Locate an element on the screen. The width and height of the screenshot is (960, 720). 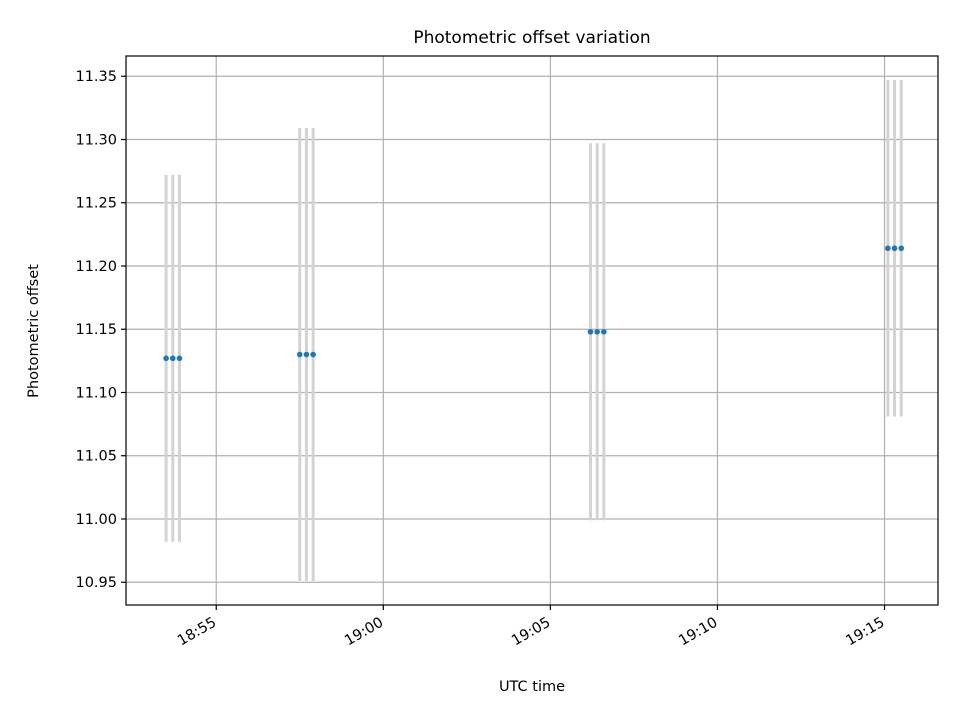
y-tick-label: 10.95 is located at coordinates (96, 583).